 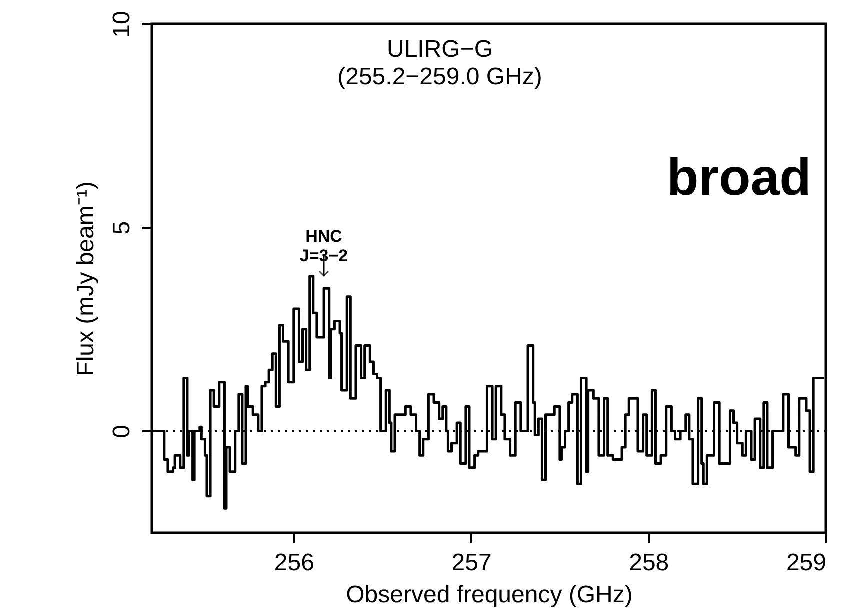 I want to click on annotation: HNC J=3−2, so click(x=324, y=246).